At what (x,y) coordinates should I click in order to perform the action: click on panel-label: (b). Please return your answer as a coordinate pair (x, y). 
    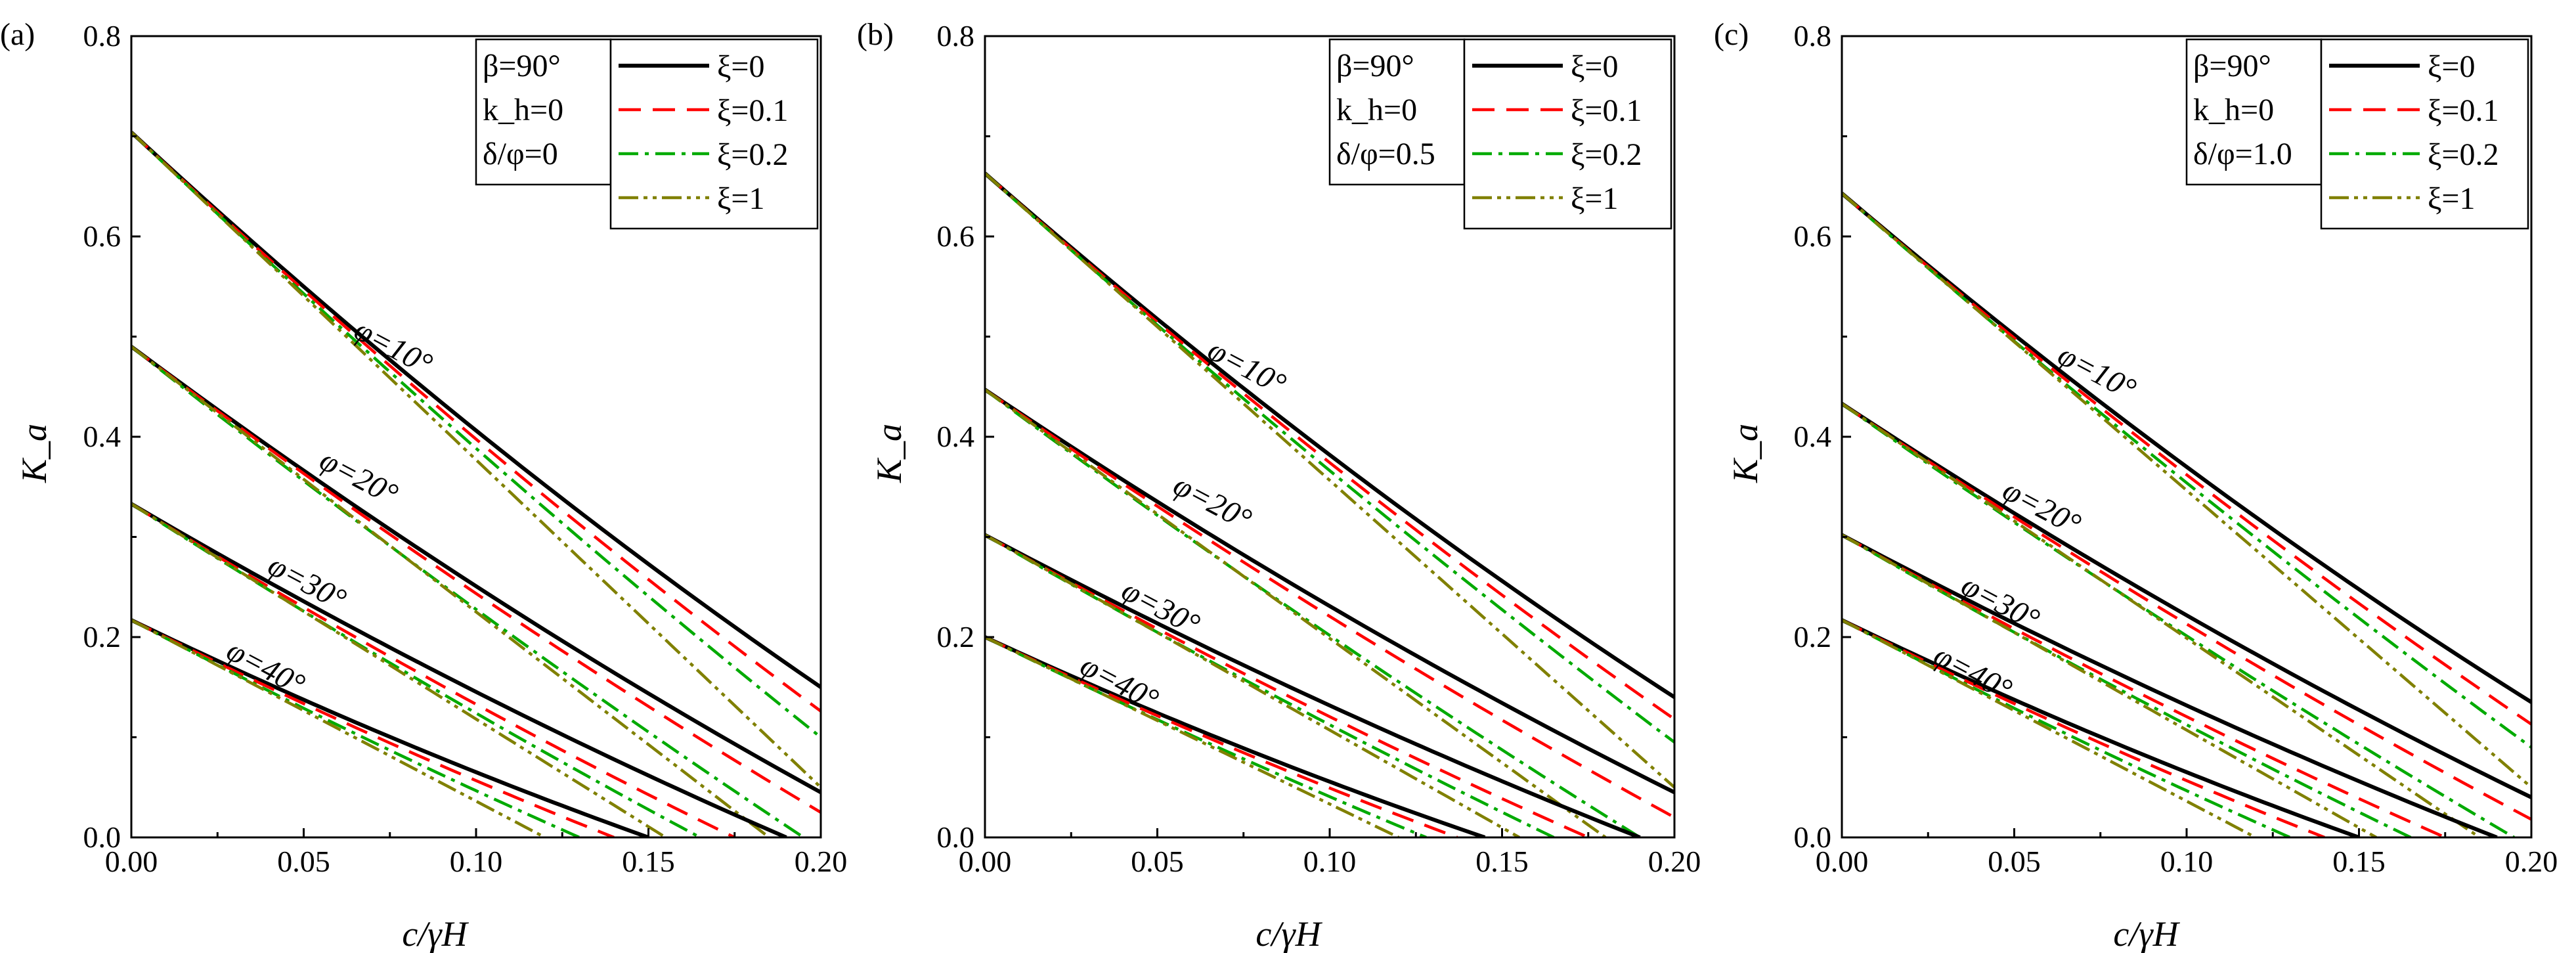
    Looking at the image, I should click on (876, 34).